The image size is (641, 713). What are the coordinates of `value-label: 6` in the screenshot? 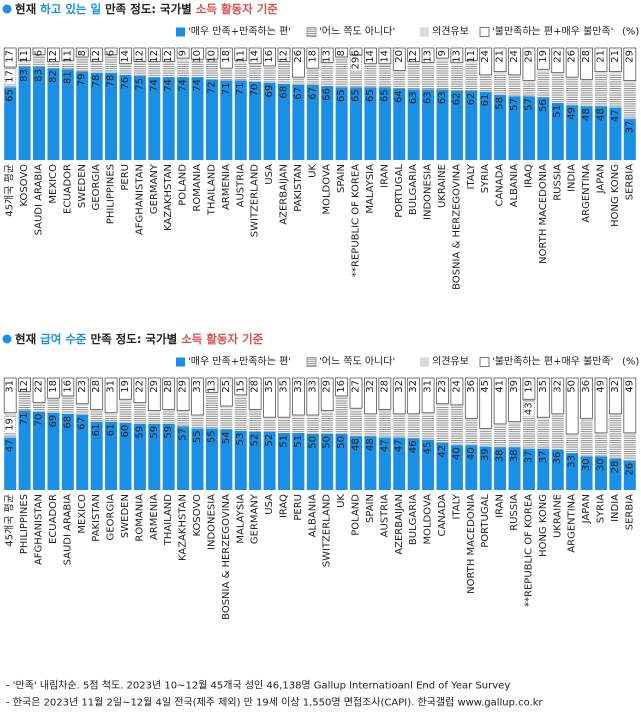 It's located at (111, 53).